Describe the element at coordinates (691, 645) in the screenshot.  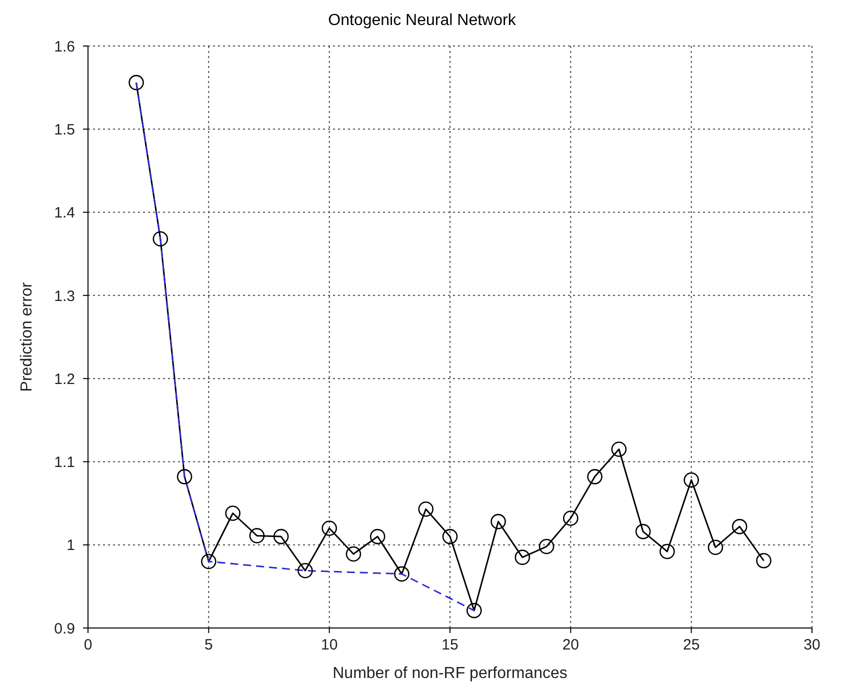
I see `x-tick-label: 25` at that location.